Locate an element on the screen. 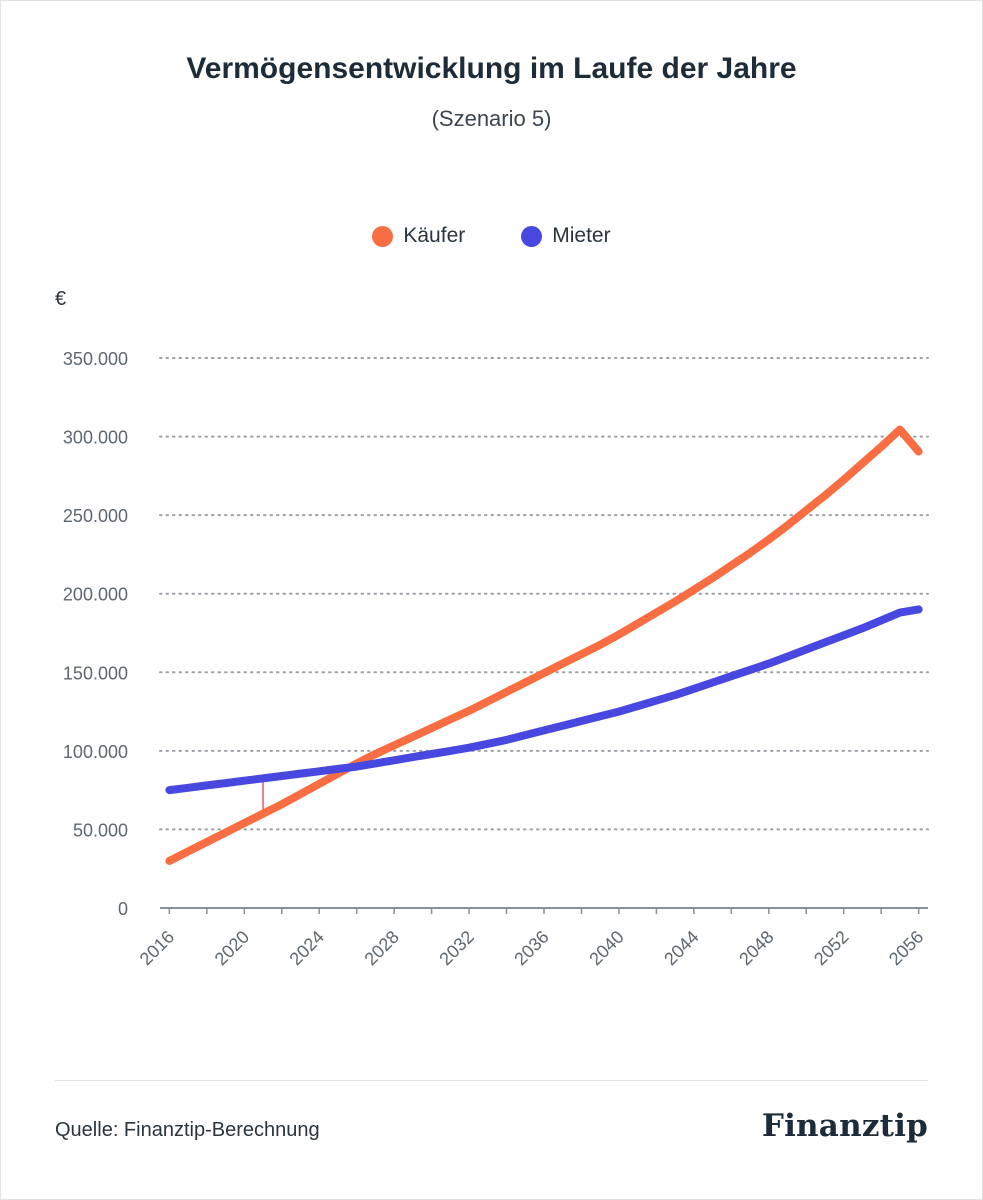  y-tick-label: 100.000 is located at coordinates (95, 752).